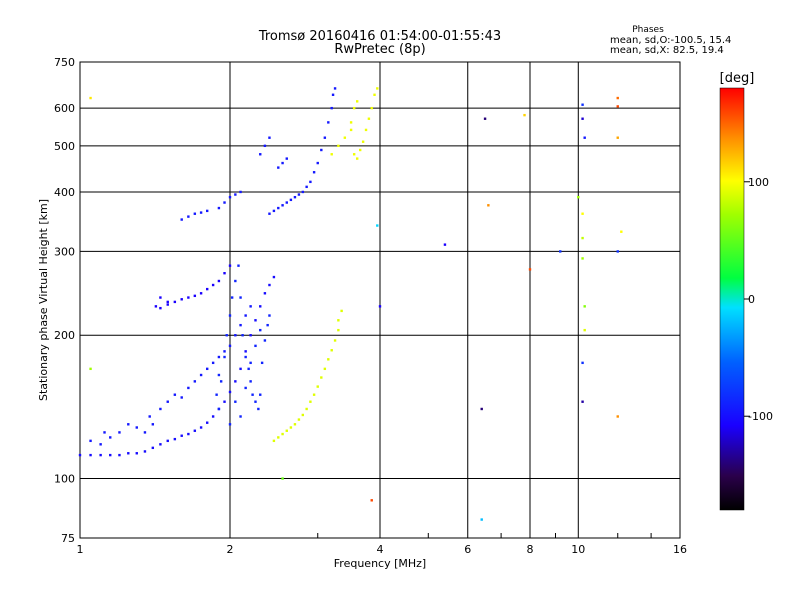  Describe the element at coordinates (64, 192) in the screenshot. I see `y-tick-label: 400` at that location.